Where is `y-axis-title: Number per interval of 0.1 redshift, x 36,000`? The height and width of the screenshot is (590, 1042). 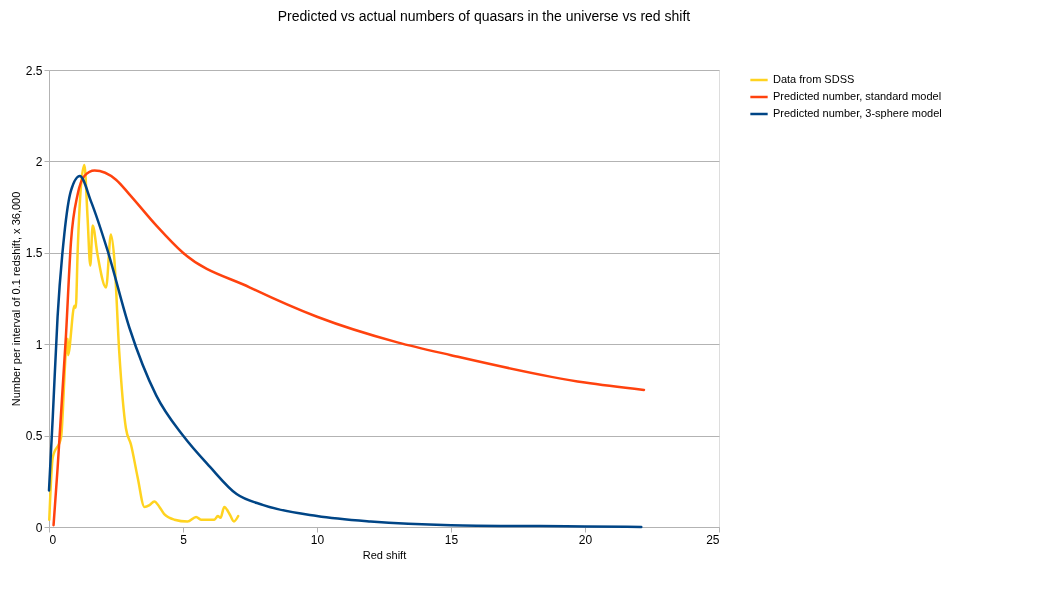
y-axis-title: Number per interval of 0.1 redshift, x 36,000 is located at coordinates (15, 299).